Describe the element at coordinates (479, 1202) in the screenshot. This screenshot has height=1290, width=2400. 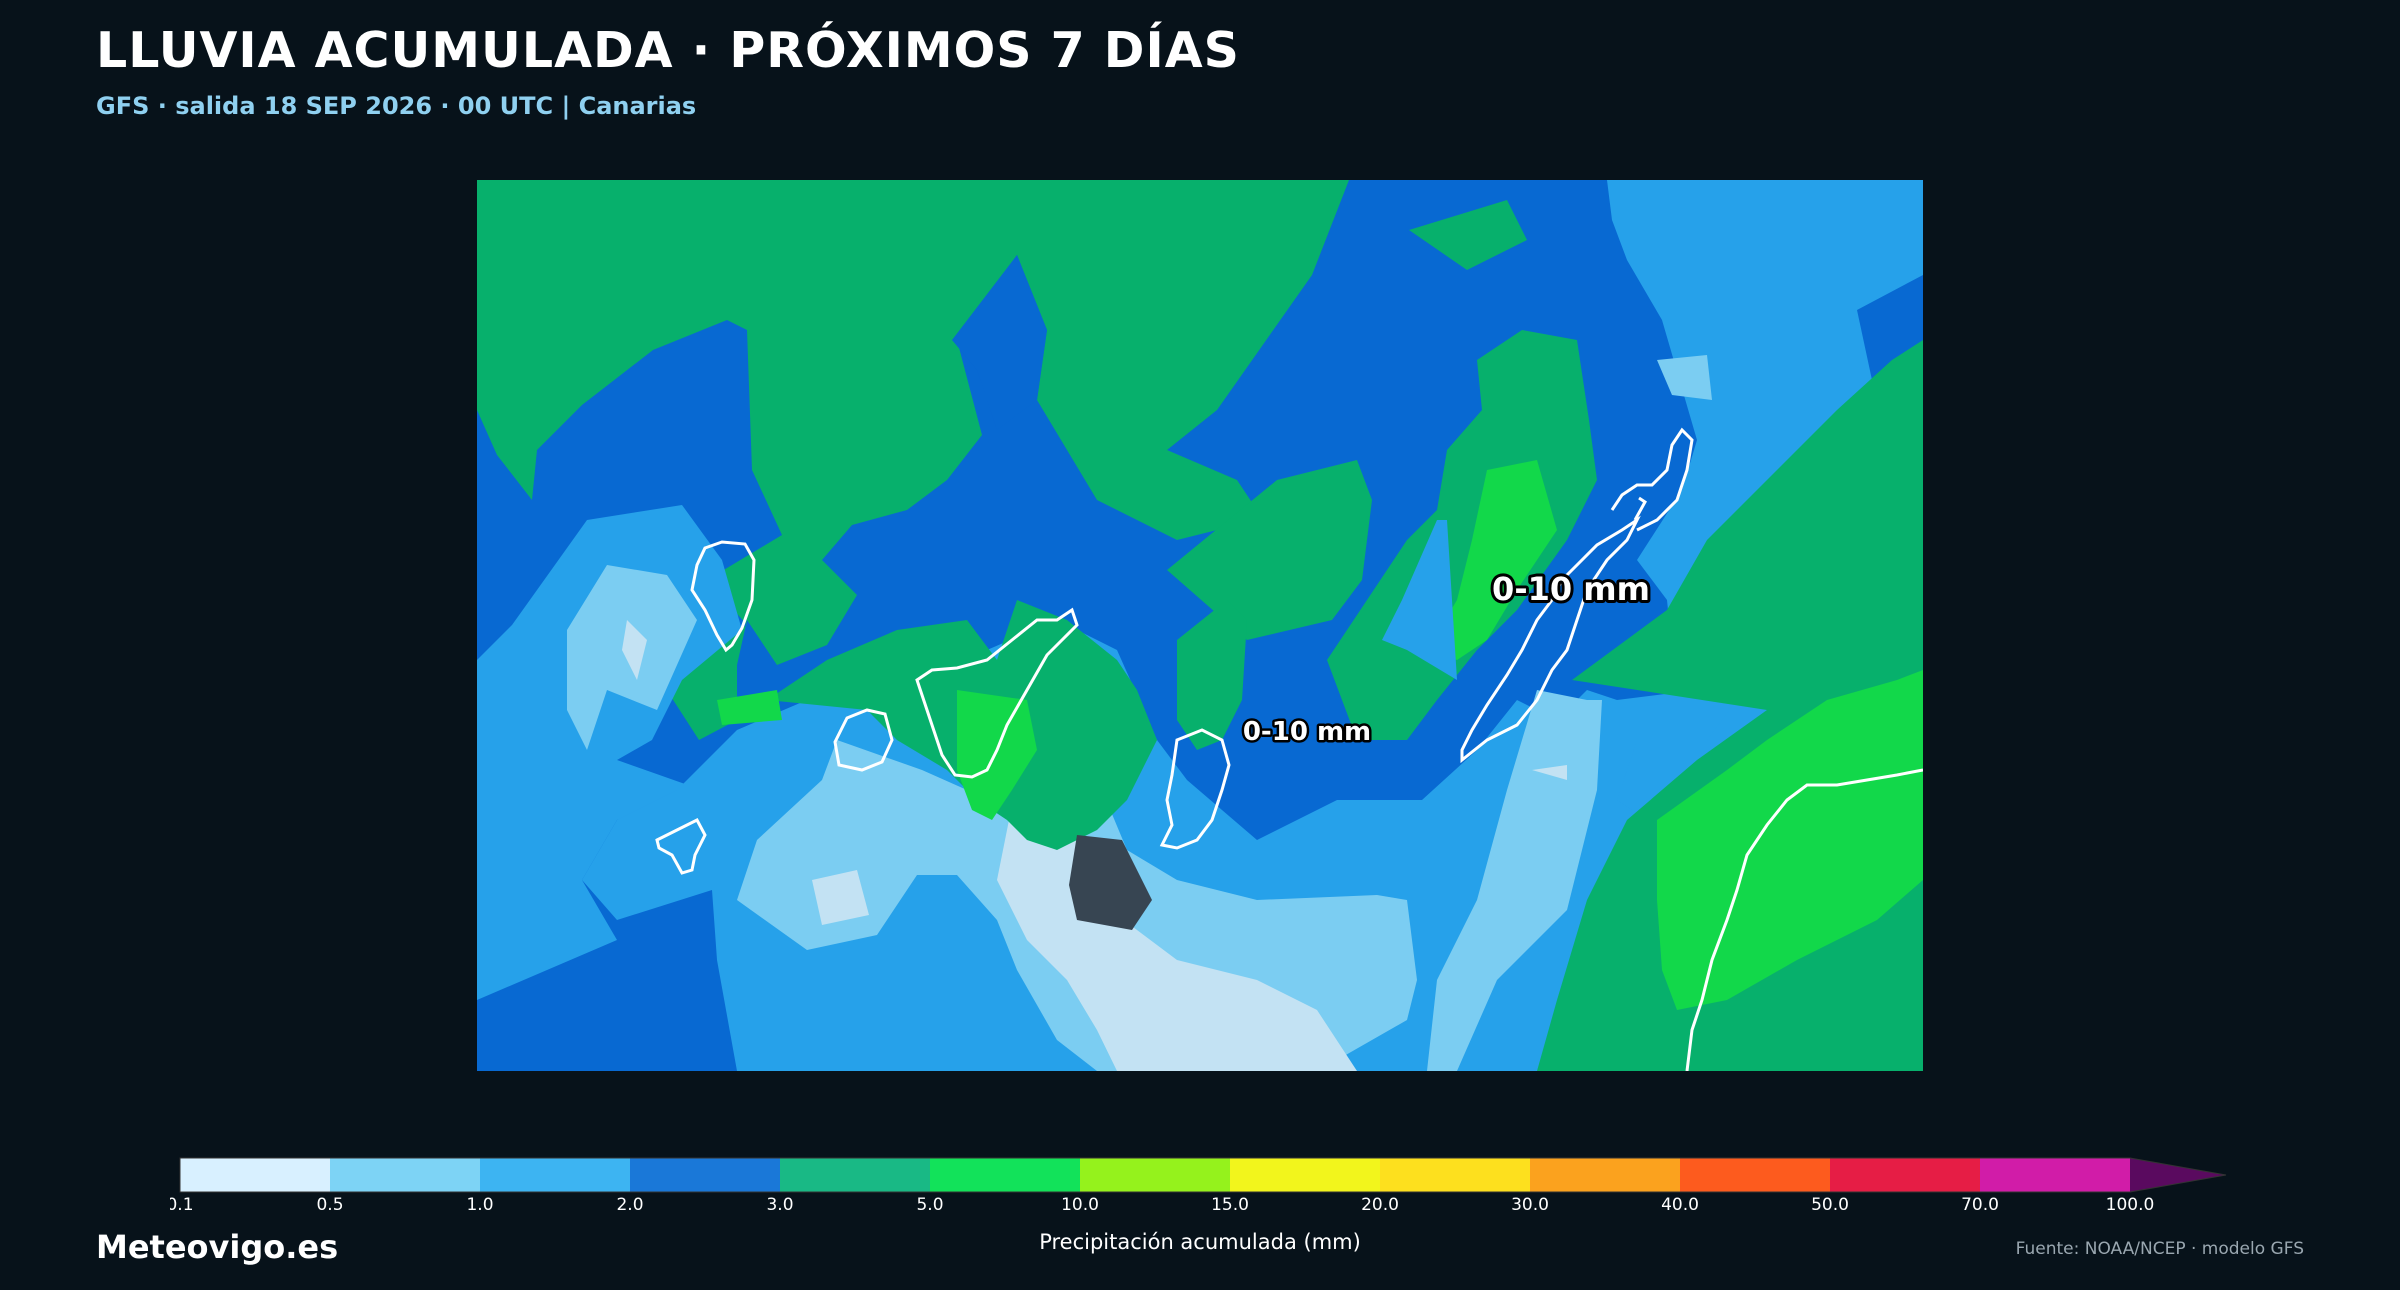
I see `colorbar-tick-label: 1.0` at that location.